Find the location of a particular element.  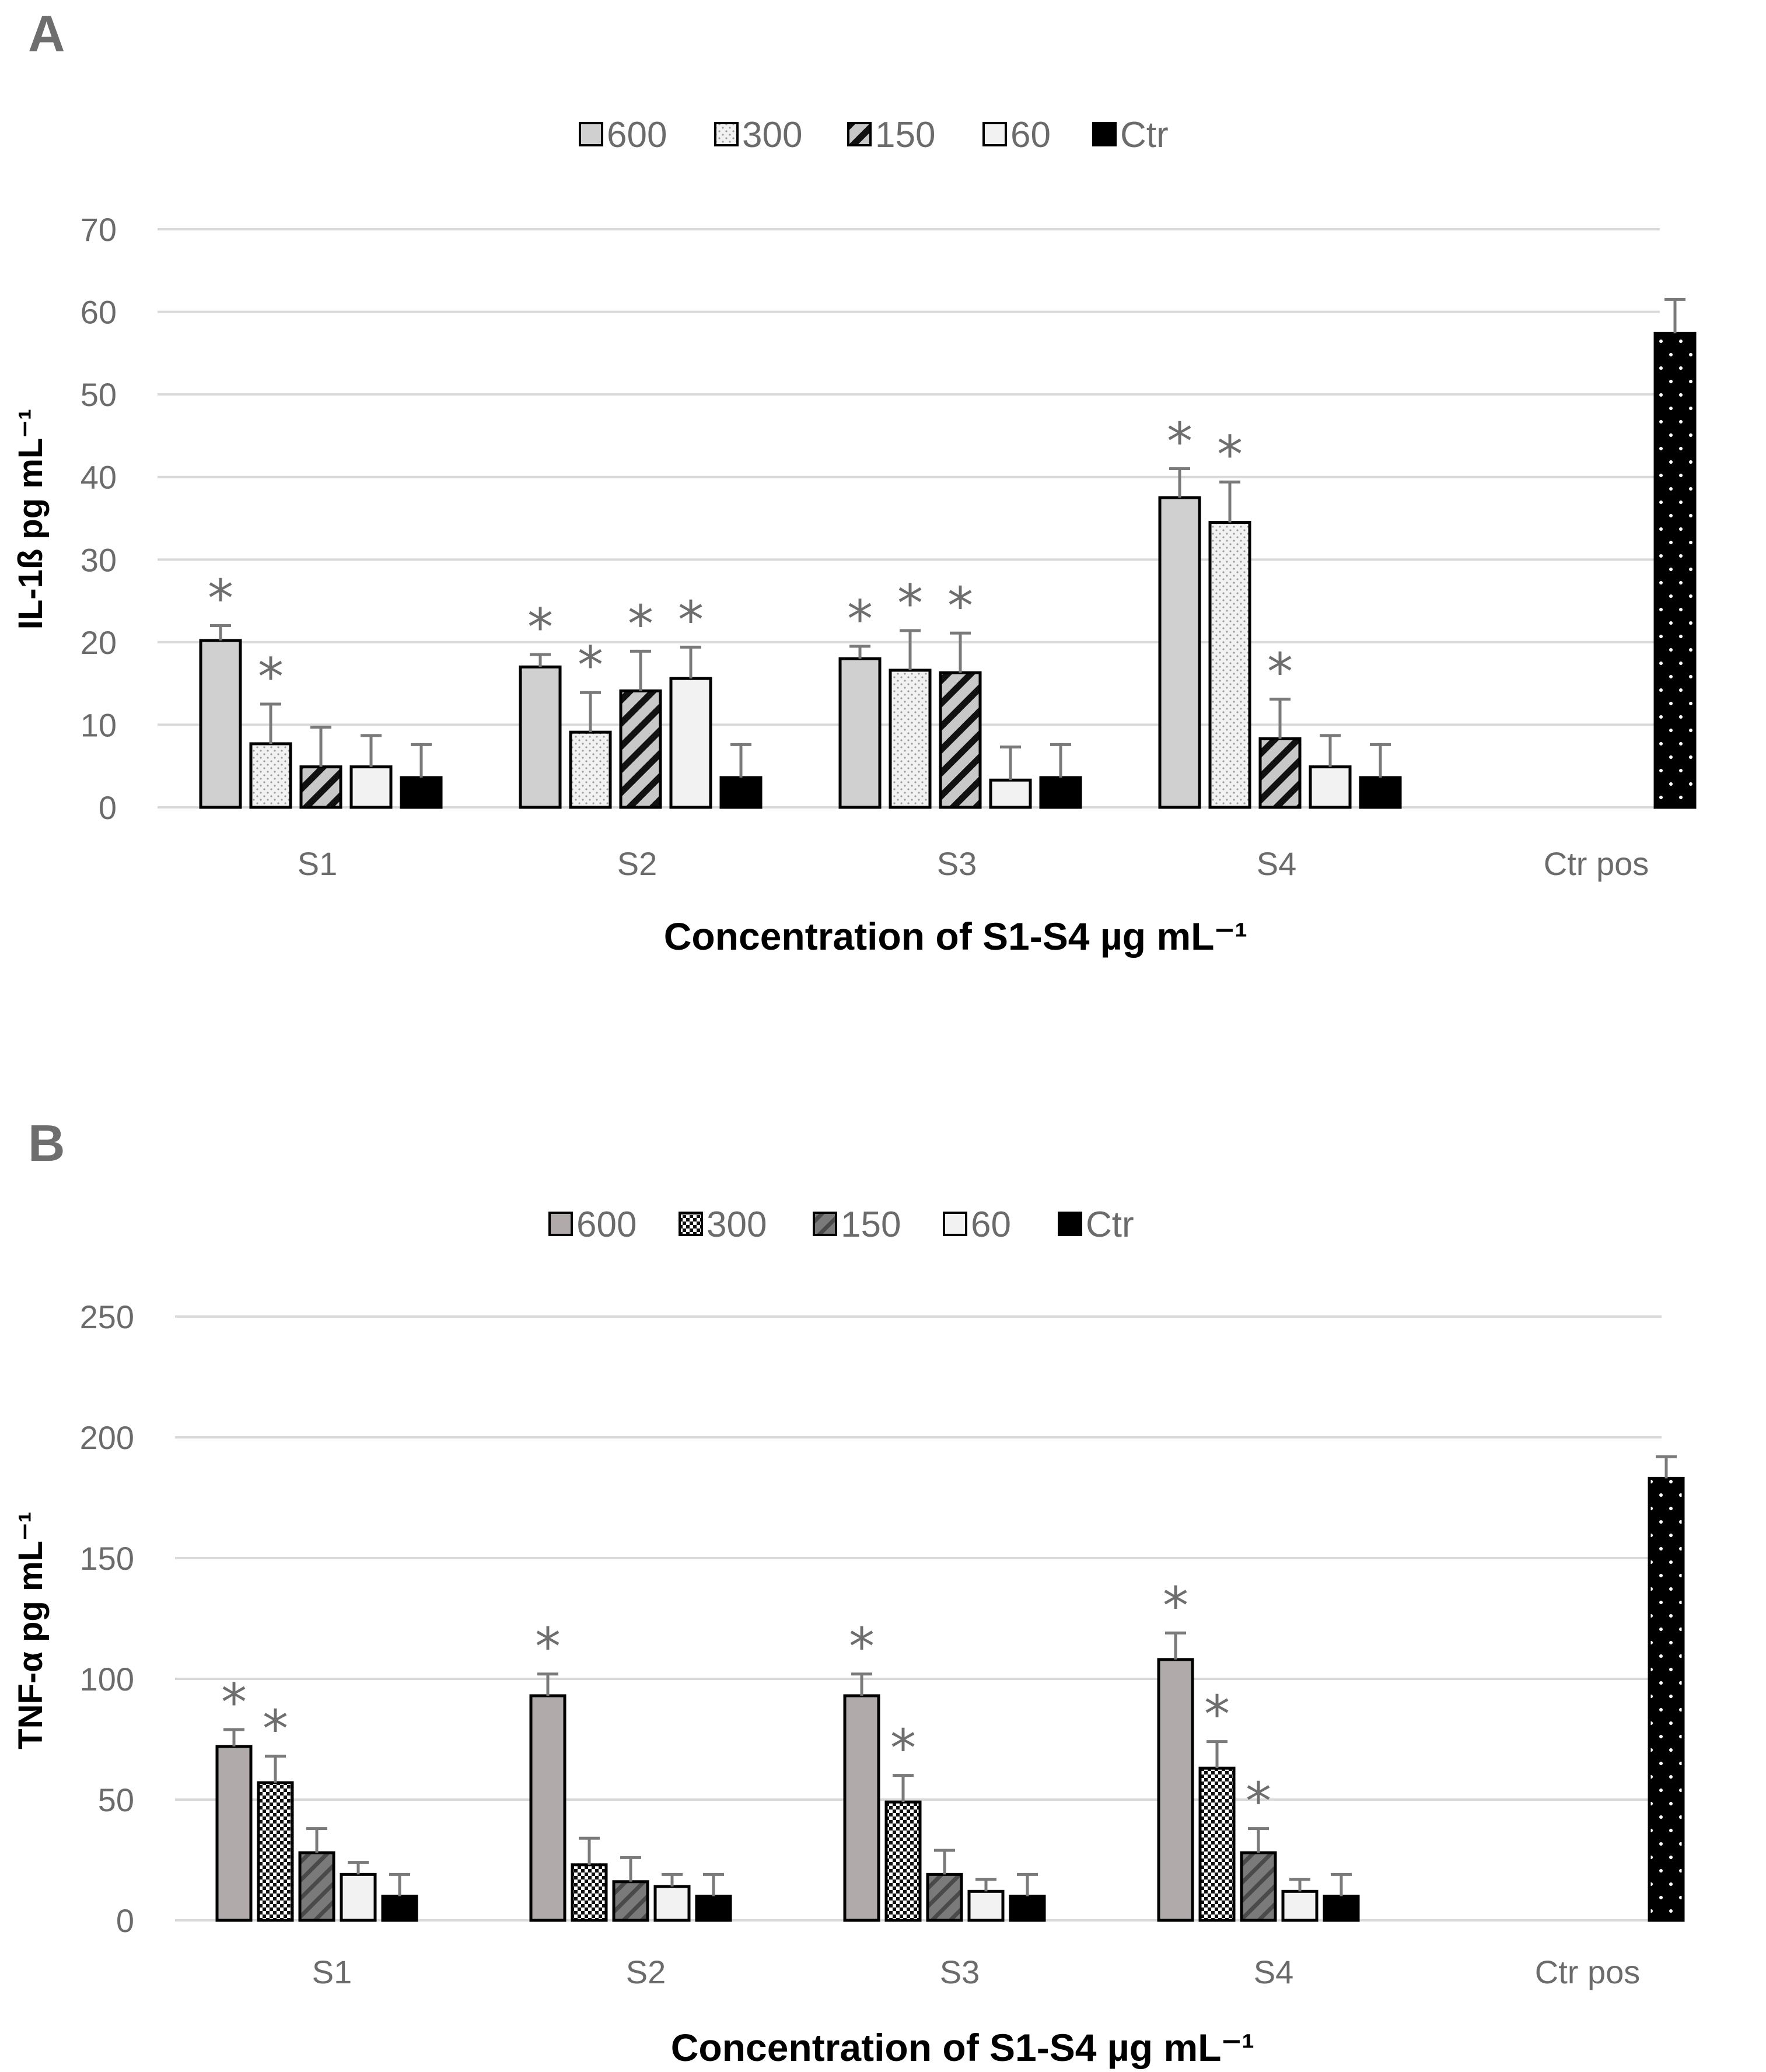

x-tick-label: S4 is located at coordinates (1277, 863).